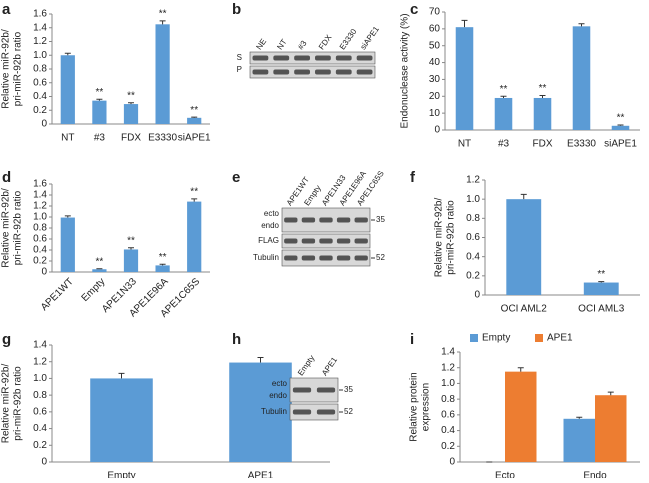 This screenshot has width=649, height=483. I want to click on marker-label: 35, so click(380, 219).